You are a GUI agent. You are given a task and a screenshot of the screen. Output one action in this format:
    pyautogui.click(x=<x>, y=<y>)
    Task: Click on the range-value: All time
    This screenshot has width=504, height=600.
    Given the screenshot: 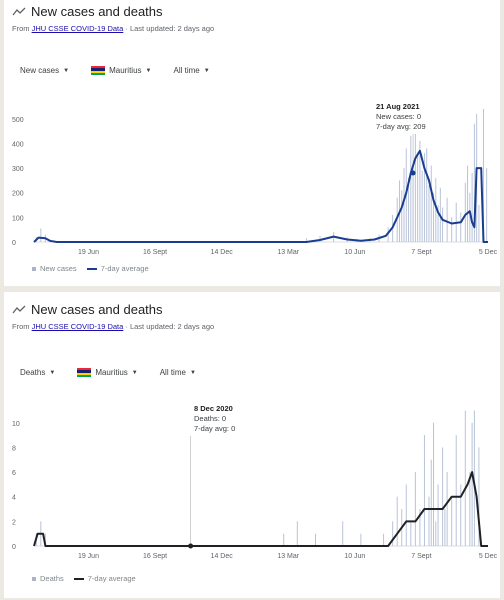 What is the action you would take?
    pyautogui.click(x=172, y=372)
    